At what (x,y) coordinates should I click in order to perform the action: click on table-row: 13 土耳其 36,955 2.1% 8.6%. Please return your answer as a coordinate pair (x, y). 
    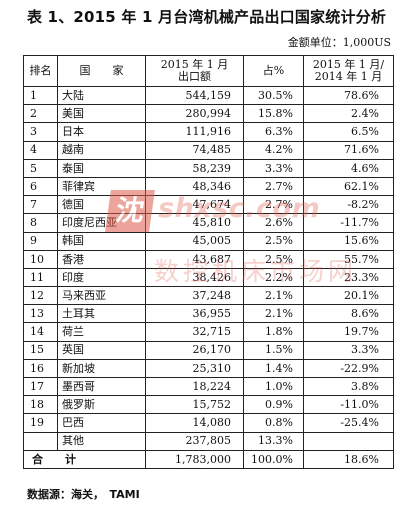
    Looking at the image, I should click on (208, 314).